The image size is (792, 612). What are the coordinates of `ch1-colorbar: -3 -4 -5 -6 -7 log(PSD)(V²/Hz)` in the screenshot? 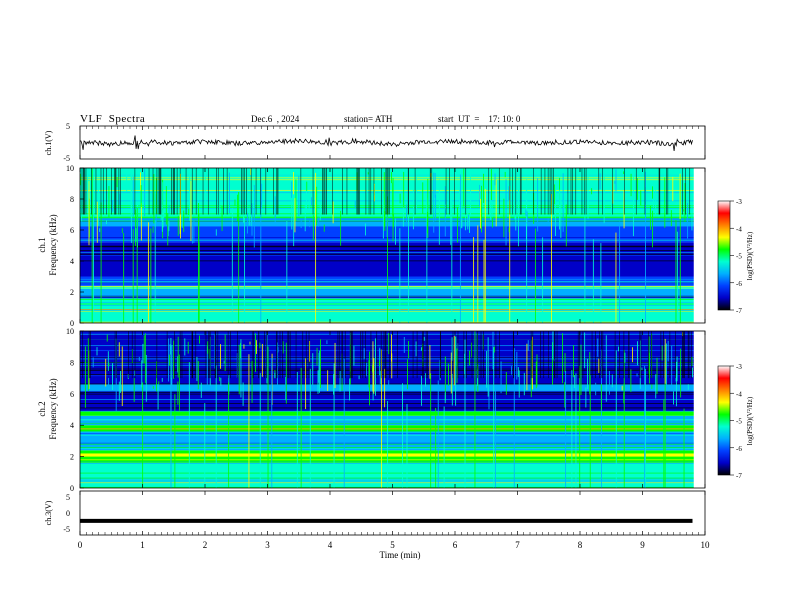 It's located at (735, 256).